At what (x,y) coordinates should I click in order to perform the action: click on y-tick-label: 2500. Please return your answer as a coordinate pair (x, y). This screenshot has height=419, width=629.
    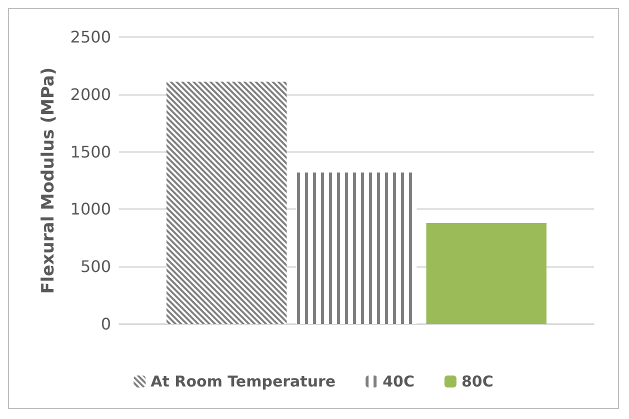
    Looking at the image, I should click on (90, 37).